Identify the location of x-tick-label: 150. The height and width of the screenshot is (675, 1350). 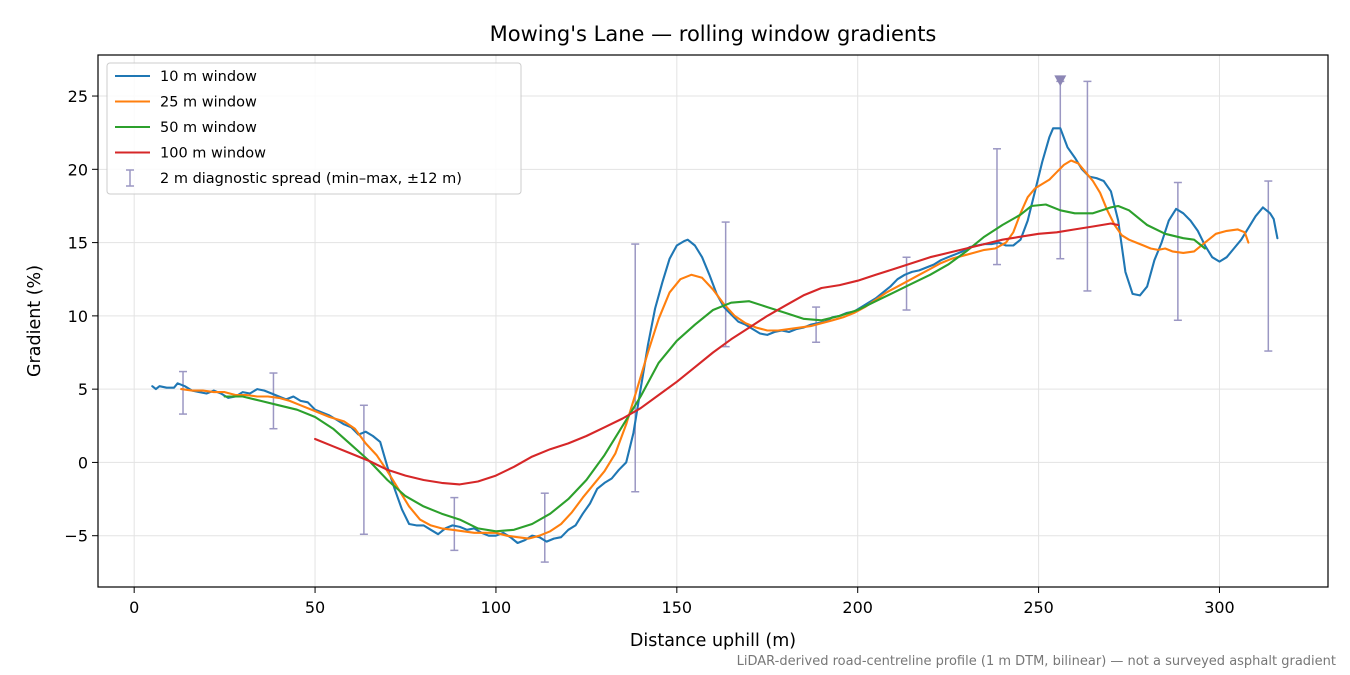
(677, 607).